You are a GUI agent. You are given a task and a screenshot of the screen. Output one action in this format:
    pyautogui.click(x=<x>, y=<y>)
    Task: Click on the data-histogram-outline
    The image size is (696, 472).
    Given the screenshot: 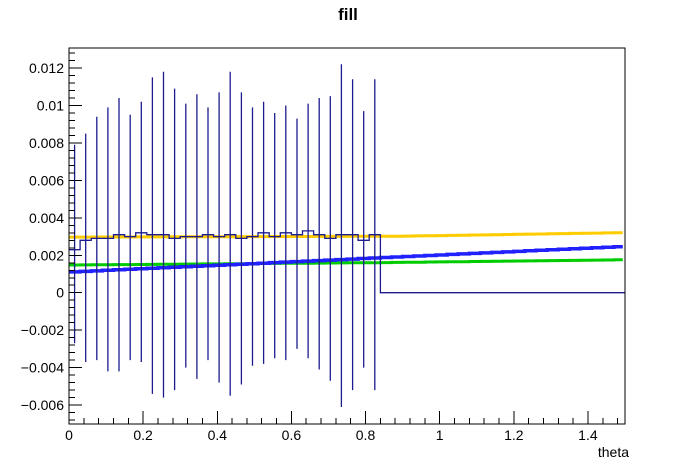 What is the action you would take?
    pyautogui.click(x=347, y=262)
    